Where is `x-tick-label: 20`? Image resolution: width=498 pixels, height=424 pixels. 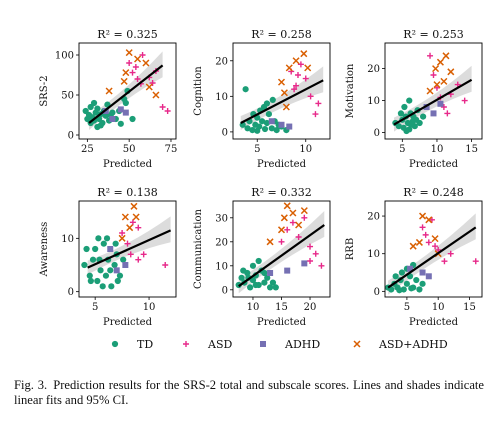
x-tick-label: 20 is located at coordinates (310, 307).